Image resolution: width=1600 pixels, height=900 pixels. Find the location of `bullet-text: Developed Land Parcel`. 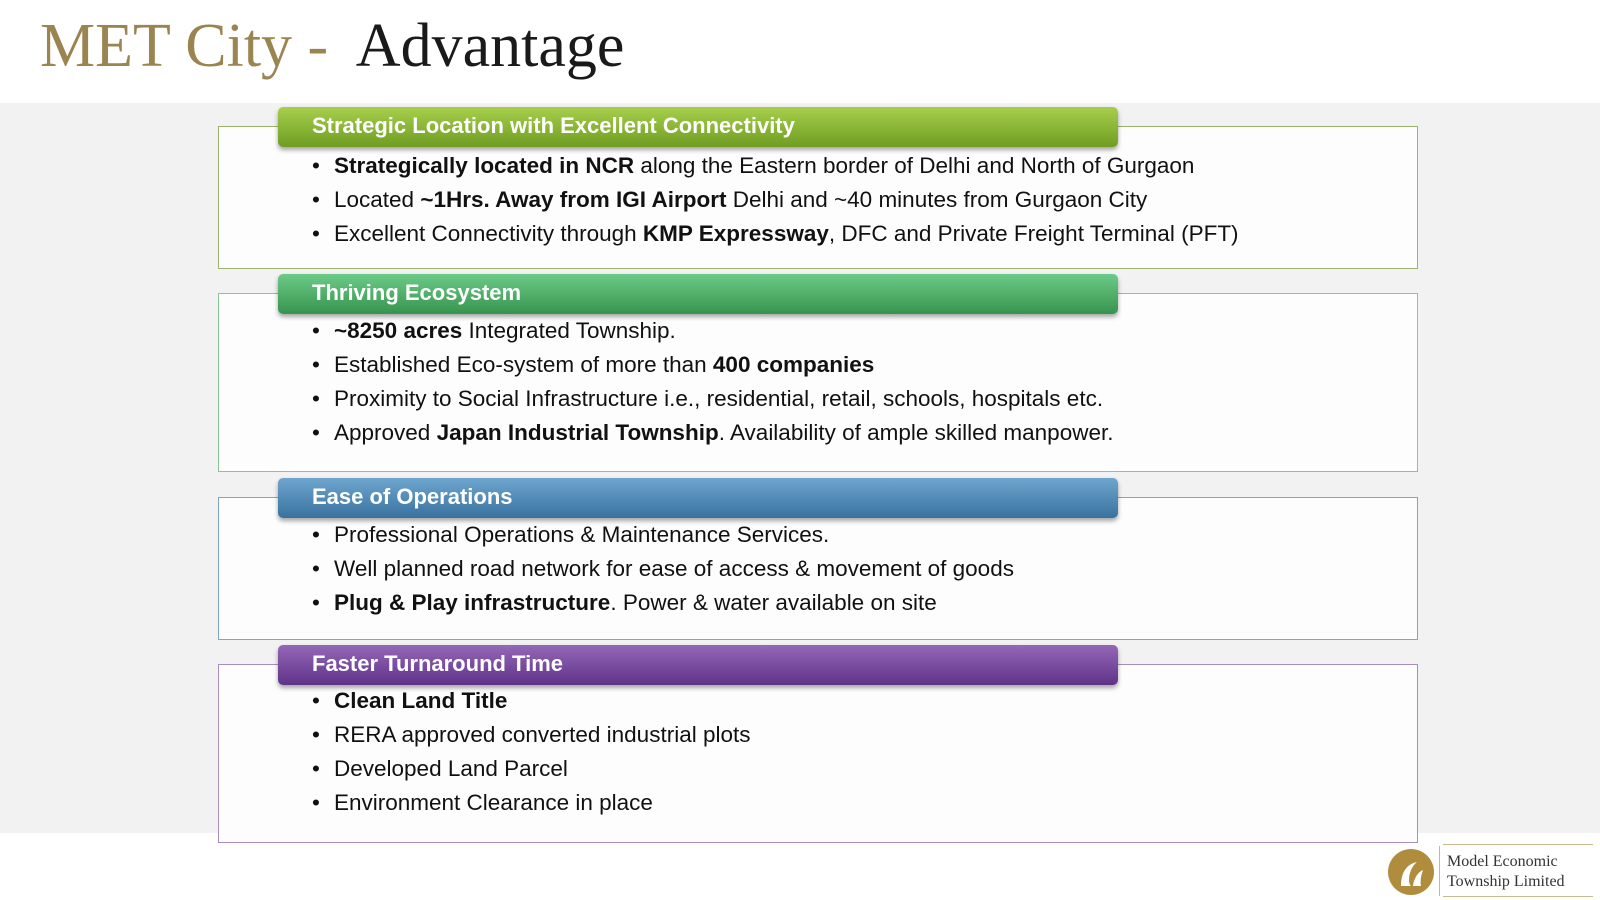

bullet-text: Developed Land Parcel is located at coordinates (451, 768).